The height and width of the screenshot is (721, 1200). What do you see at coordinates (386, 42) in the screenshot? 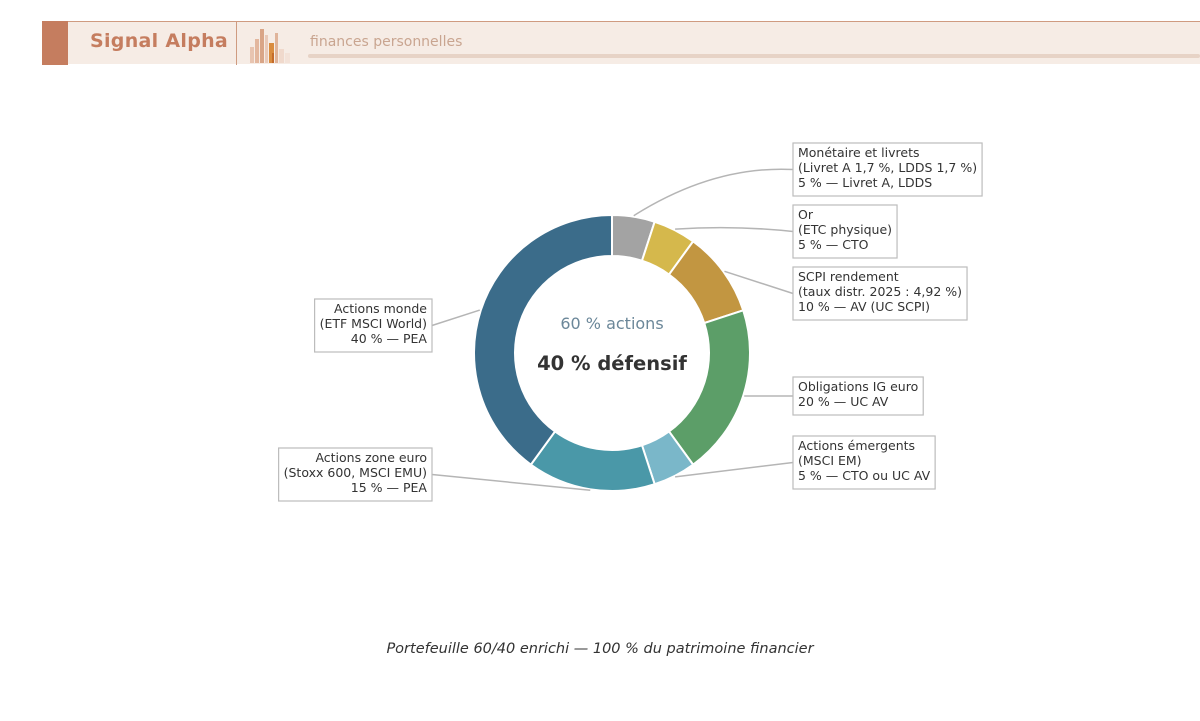
I see `tagline: finances personnelles` at bounding box center [386, 42].